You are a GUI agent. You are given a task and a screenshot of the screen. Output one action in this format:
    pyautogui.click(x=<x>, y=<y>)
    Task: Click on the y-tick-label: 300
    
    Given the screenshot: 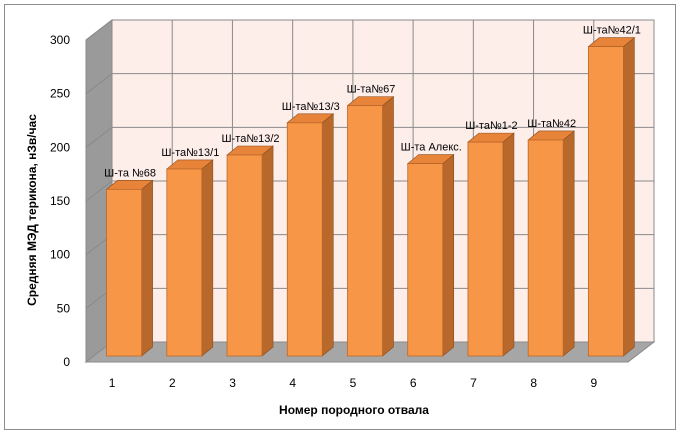 What is the action you would take?
    pyautogui.click(x=60, y=40)
    